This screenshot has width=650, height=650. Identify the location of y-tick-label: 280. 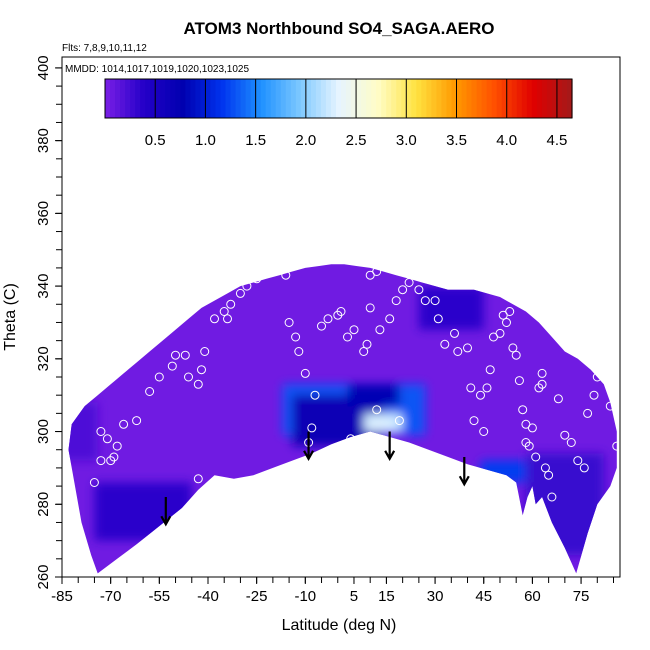
(43, 504).